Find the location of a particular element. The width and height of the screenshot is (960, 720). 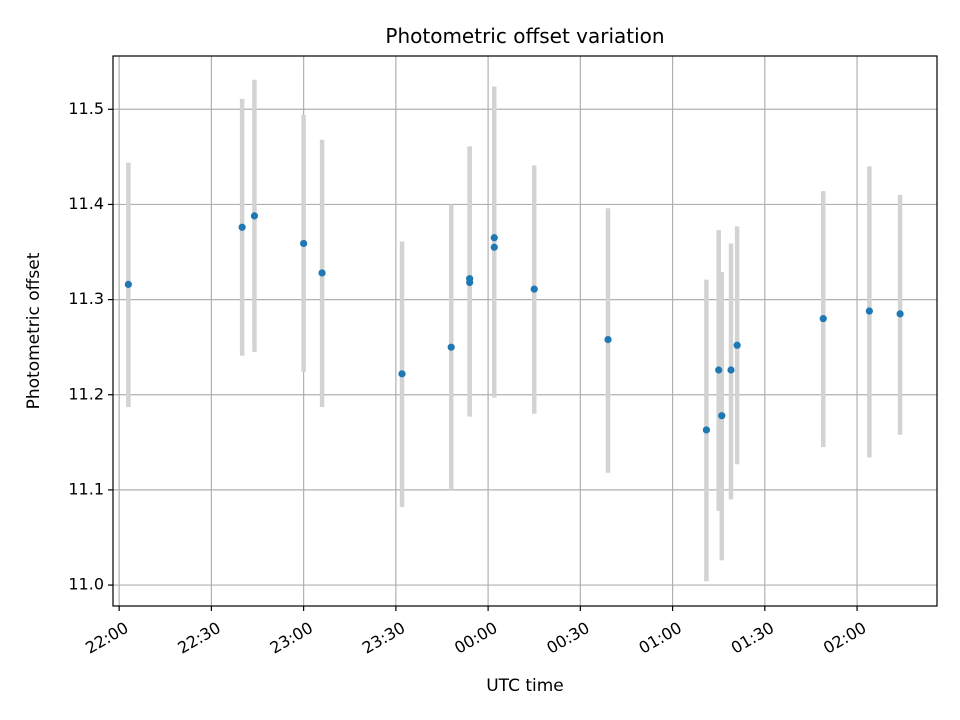

y-tick-label: 11.2 is located at coordinates (86, 393).